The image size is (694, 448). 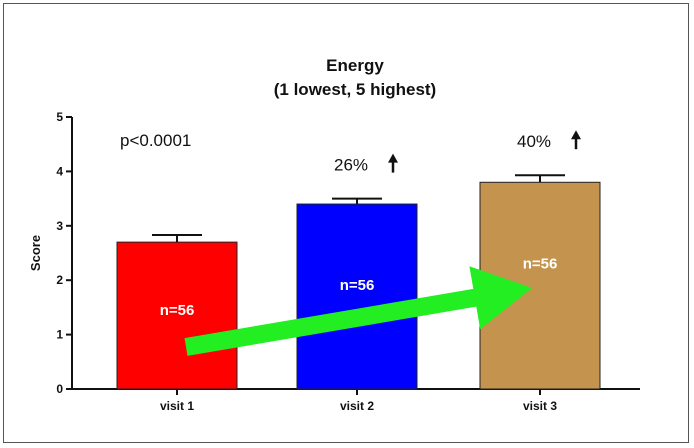 I want to click on y-tick-label: 4, so click(x=59, y=171).